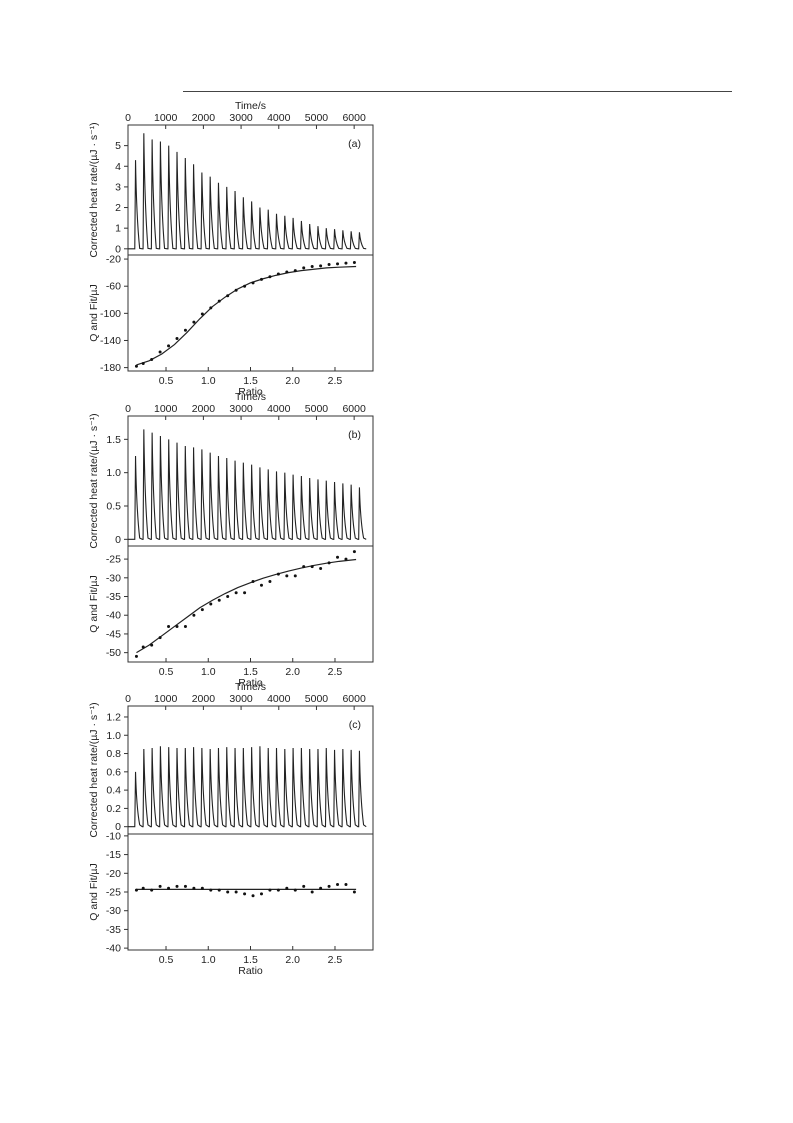 The image size is (793, 1123). Describe the element at coordinates (113, 855) in the screenshot. I see `bottom-y-tick-label: -15` at that location.